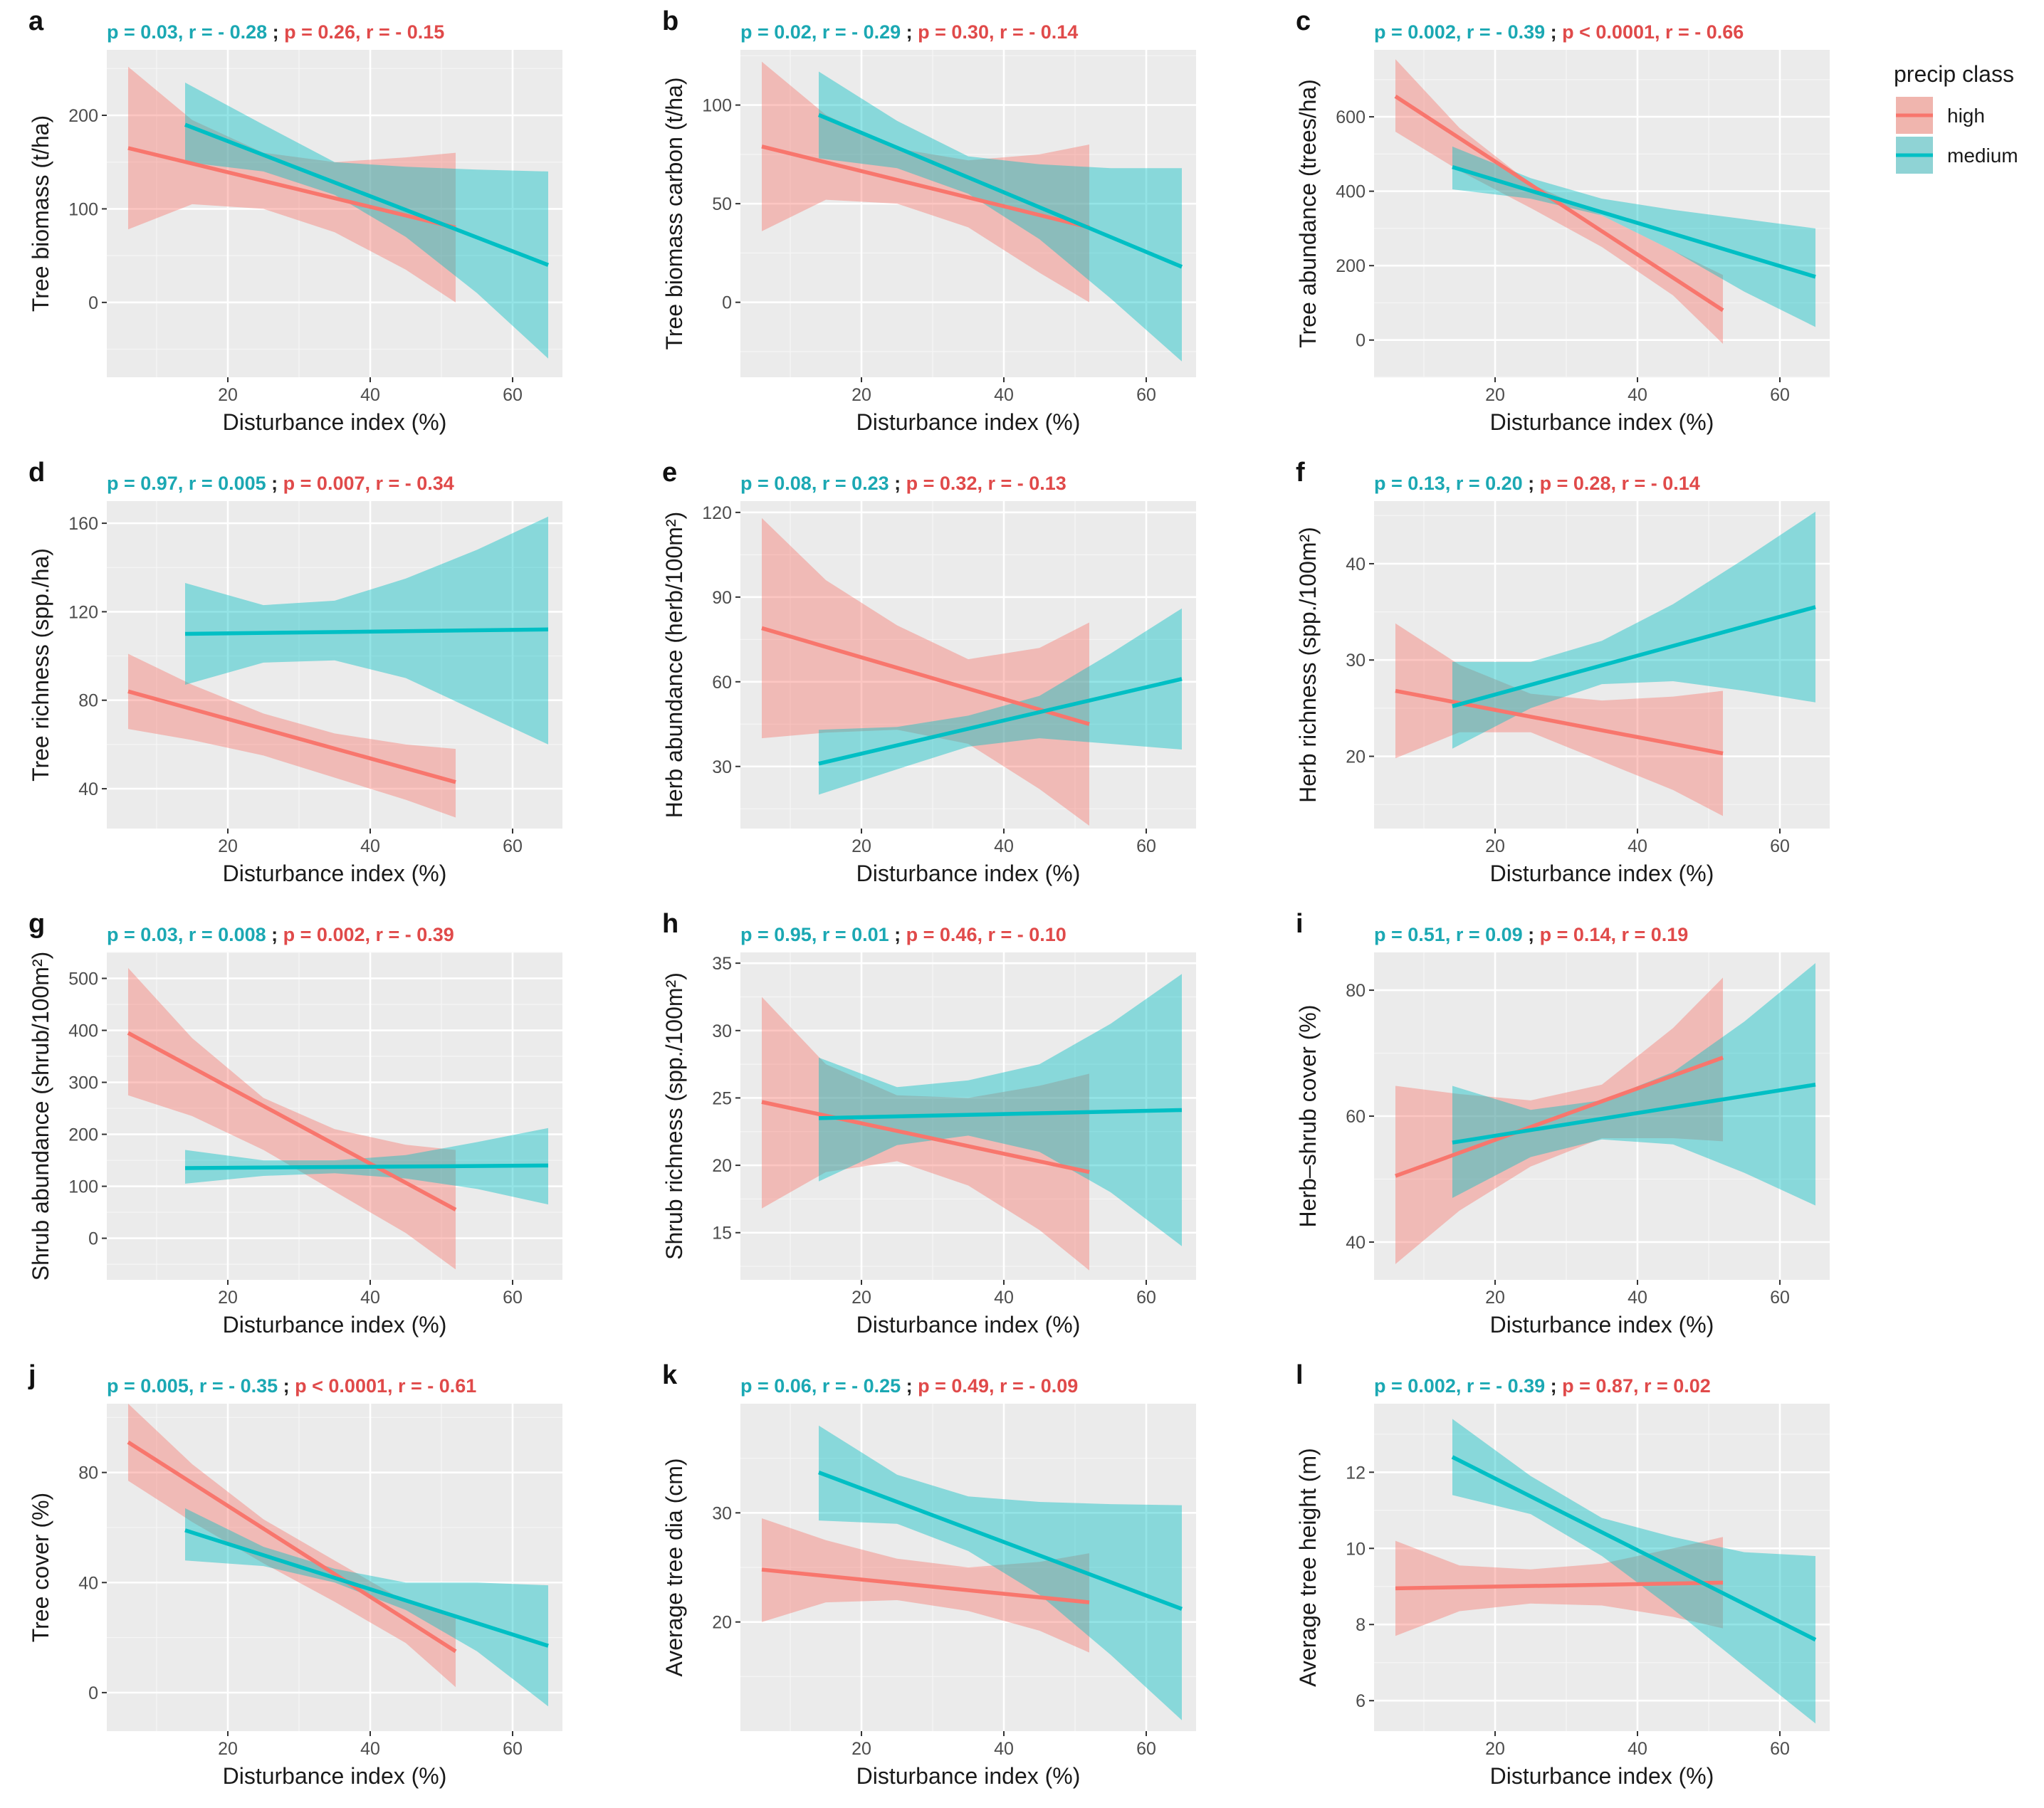 The width and height of the screenshot is (2044, 1808). Describe the element at coordinates (674, 214) in the screenshot. I see `y-axis-title: Tree biomass carbon (t/ha)` at that location.